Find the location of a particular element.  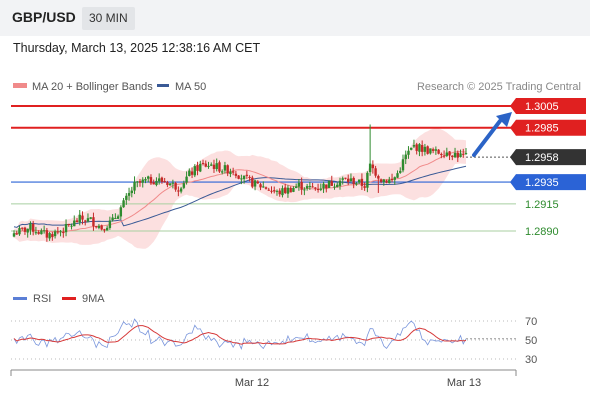

level-tag-text-1.2985: 1.2985 is located at coordinates (542, 129).